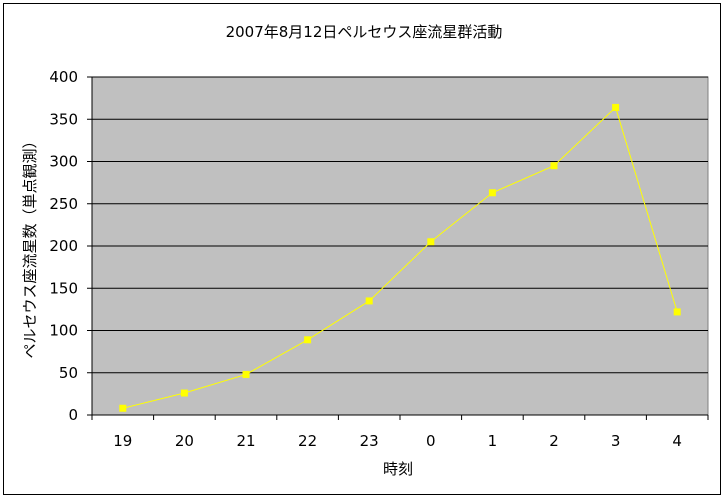 The height and width of the screenshot is (500, 726). What do you see at coordinates (364, 32) in the screenshot?
I see `chart-title: 2007年8月12日ペルセウス座流星群活動` at bounding box center [364, 32].